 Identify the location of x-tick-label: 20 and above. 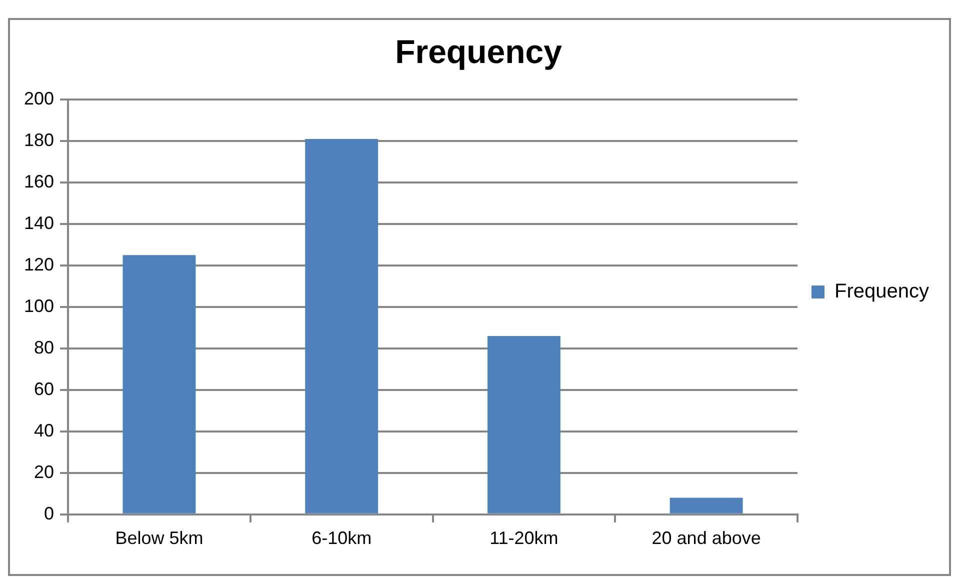
(706, 538).